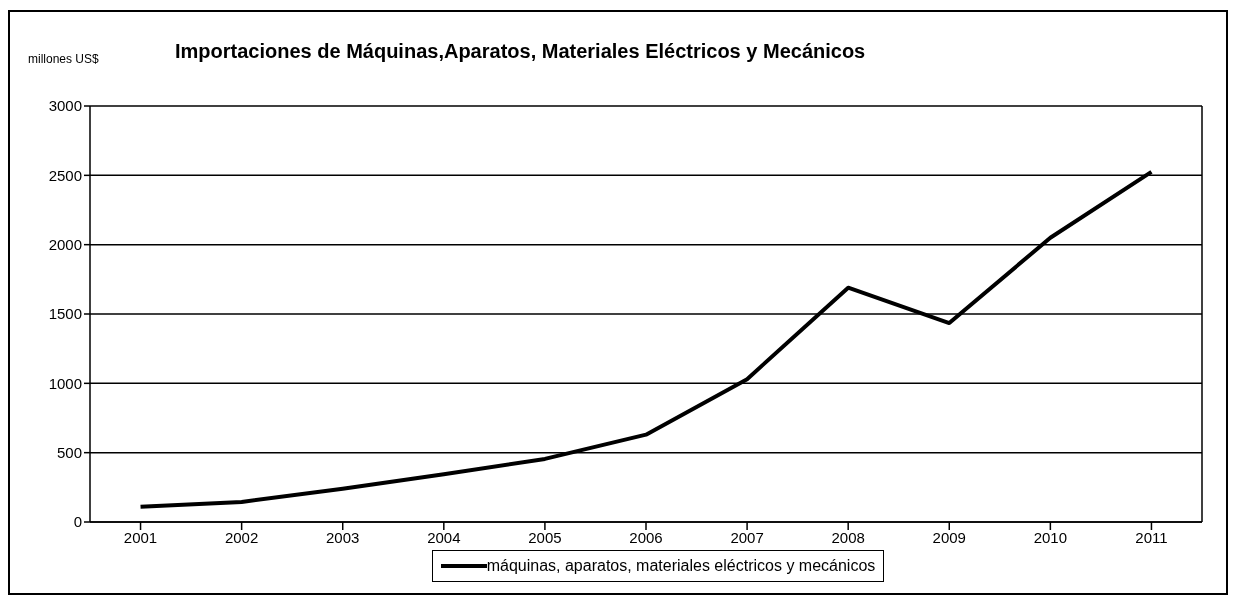  I want to click on x-tick-label: 2008, so click(848, 537).